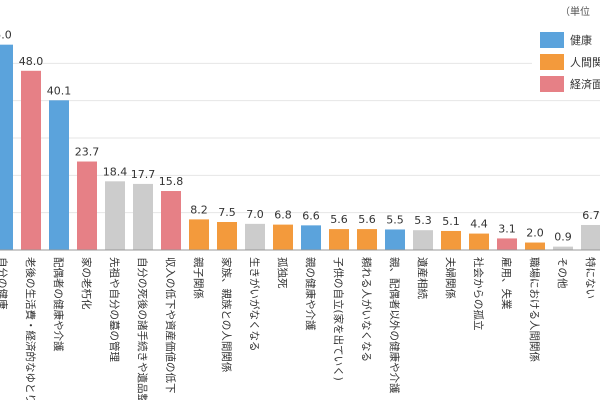  Describe the element at coordinates (591, 215) in the screenshot. I see `value-label: 6.7` at that location.